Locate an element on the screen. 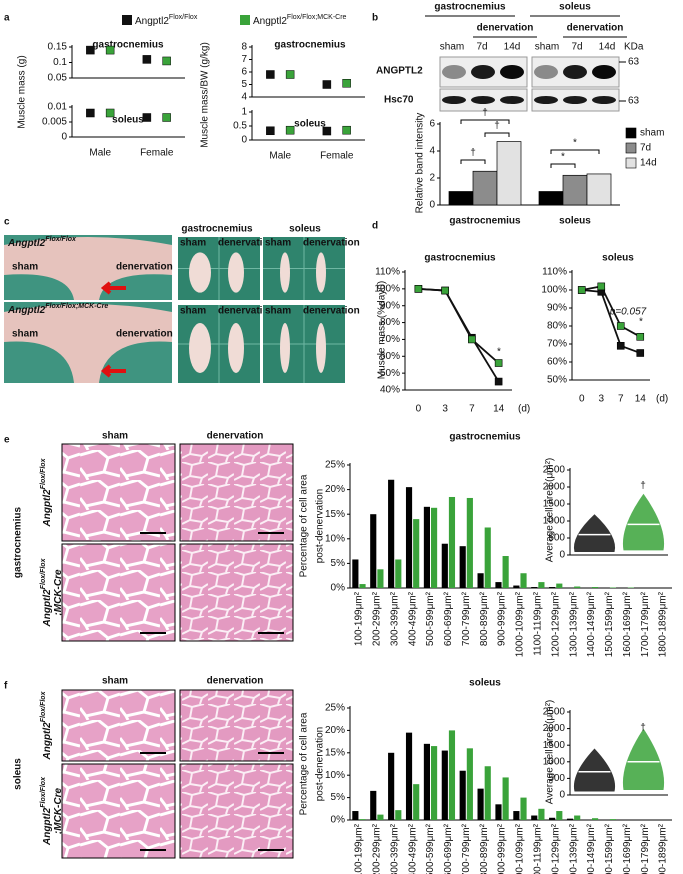 This screenshot has height=874, width=683. y-tick-label: 2000 is located at coordinates (554, 728).